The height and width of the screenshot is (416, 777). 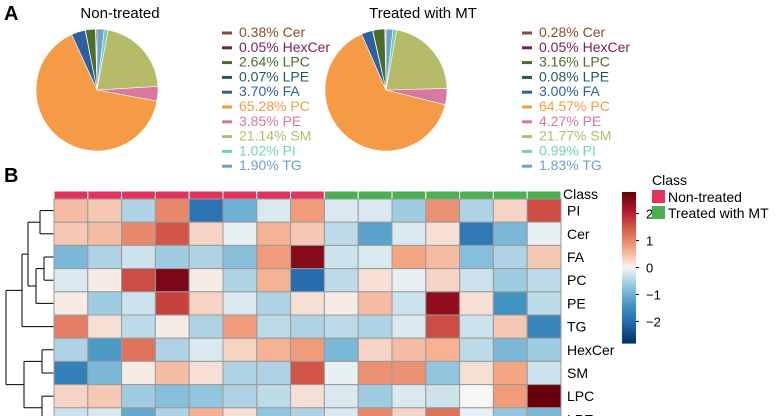 I want to click on colorbar-tick-label: −2, so click(x=653, y=321).